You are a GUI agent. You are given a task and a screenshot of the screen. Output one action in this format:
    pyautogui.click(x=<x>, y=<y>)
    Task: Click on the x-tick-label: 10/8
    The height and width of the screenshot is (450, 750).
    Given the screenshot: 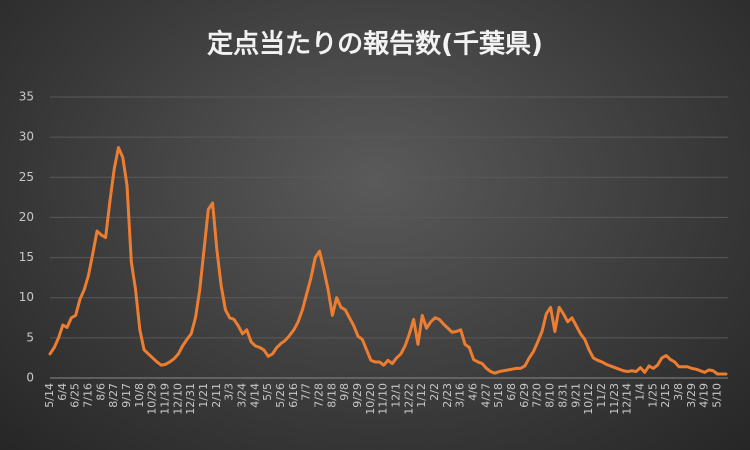 What is the action you would take?
    pyautogui.click(x=139, y=395)
    